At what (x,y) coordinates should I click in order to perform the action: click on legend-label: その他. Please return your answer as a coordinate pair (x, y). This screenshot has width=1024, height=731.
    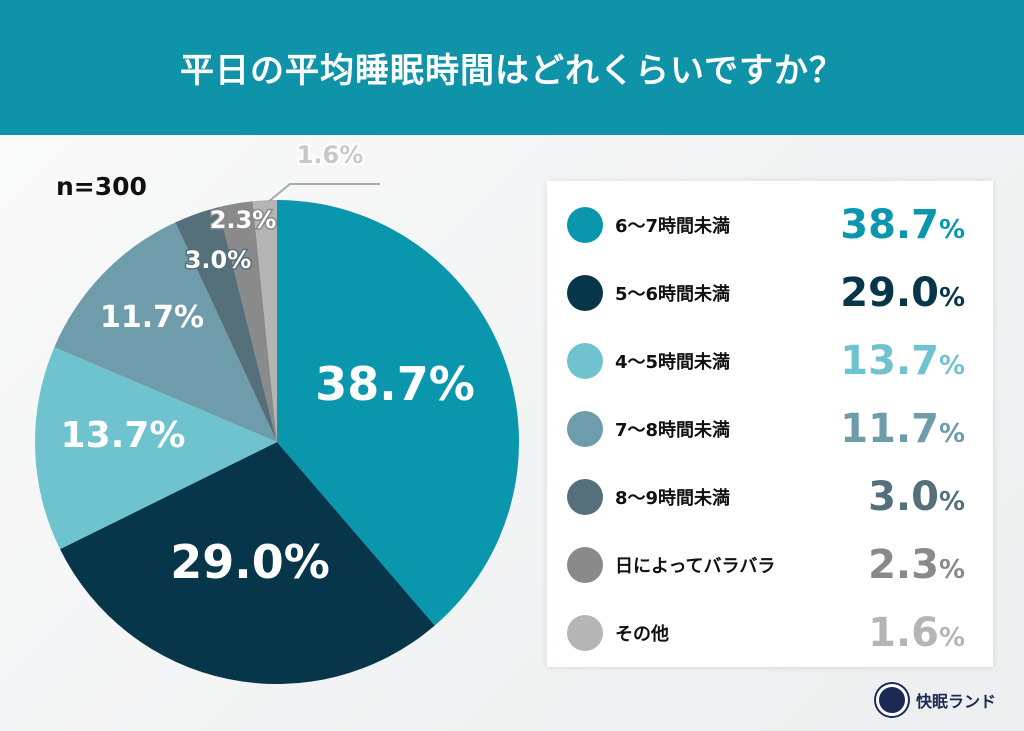
    Looking at the image, I should click on (642, 634).